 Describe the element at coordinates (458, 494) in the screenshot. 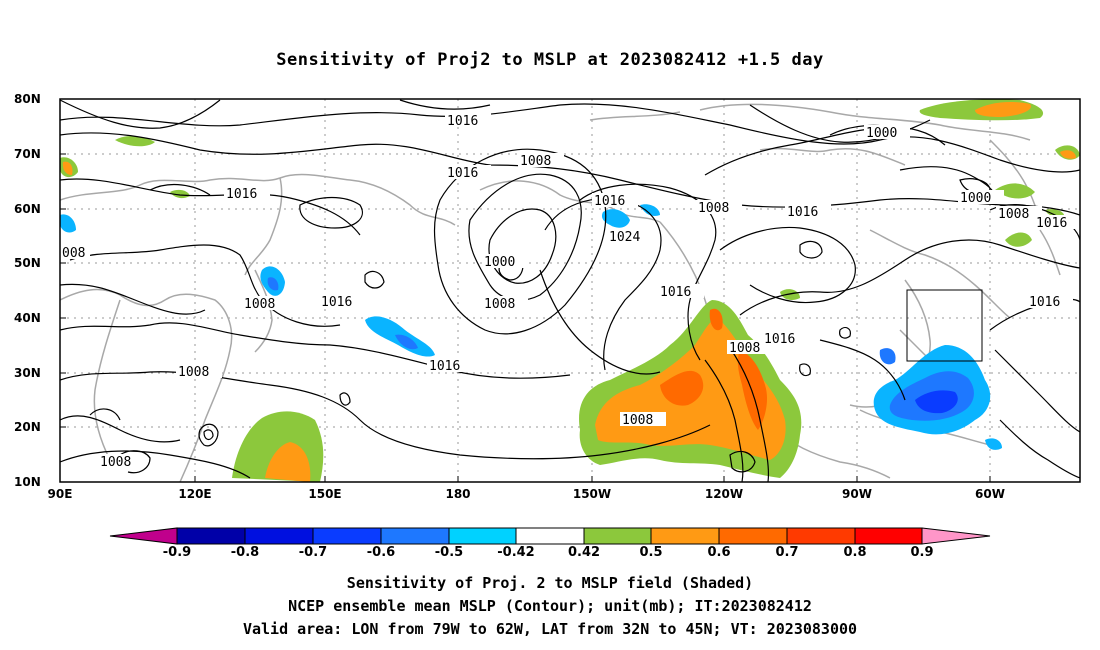

I see `lon-label: 180` at that location.